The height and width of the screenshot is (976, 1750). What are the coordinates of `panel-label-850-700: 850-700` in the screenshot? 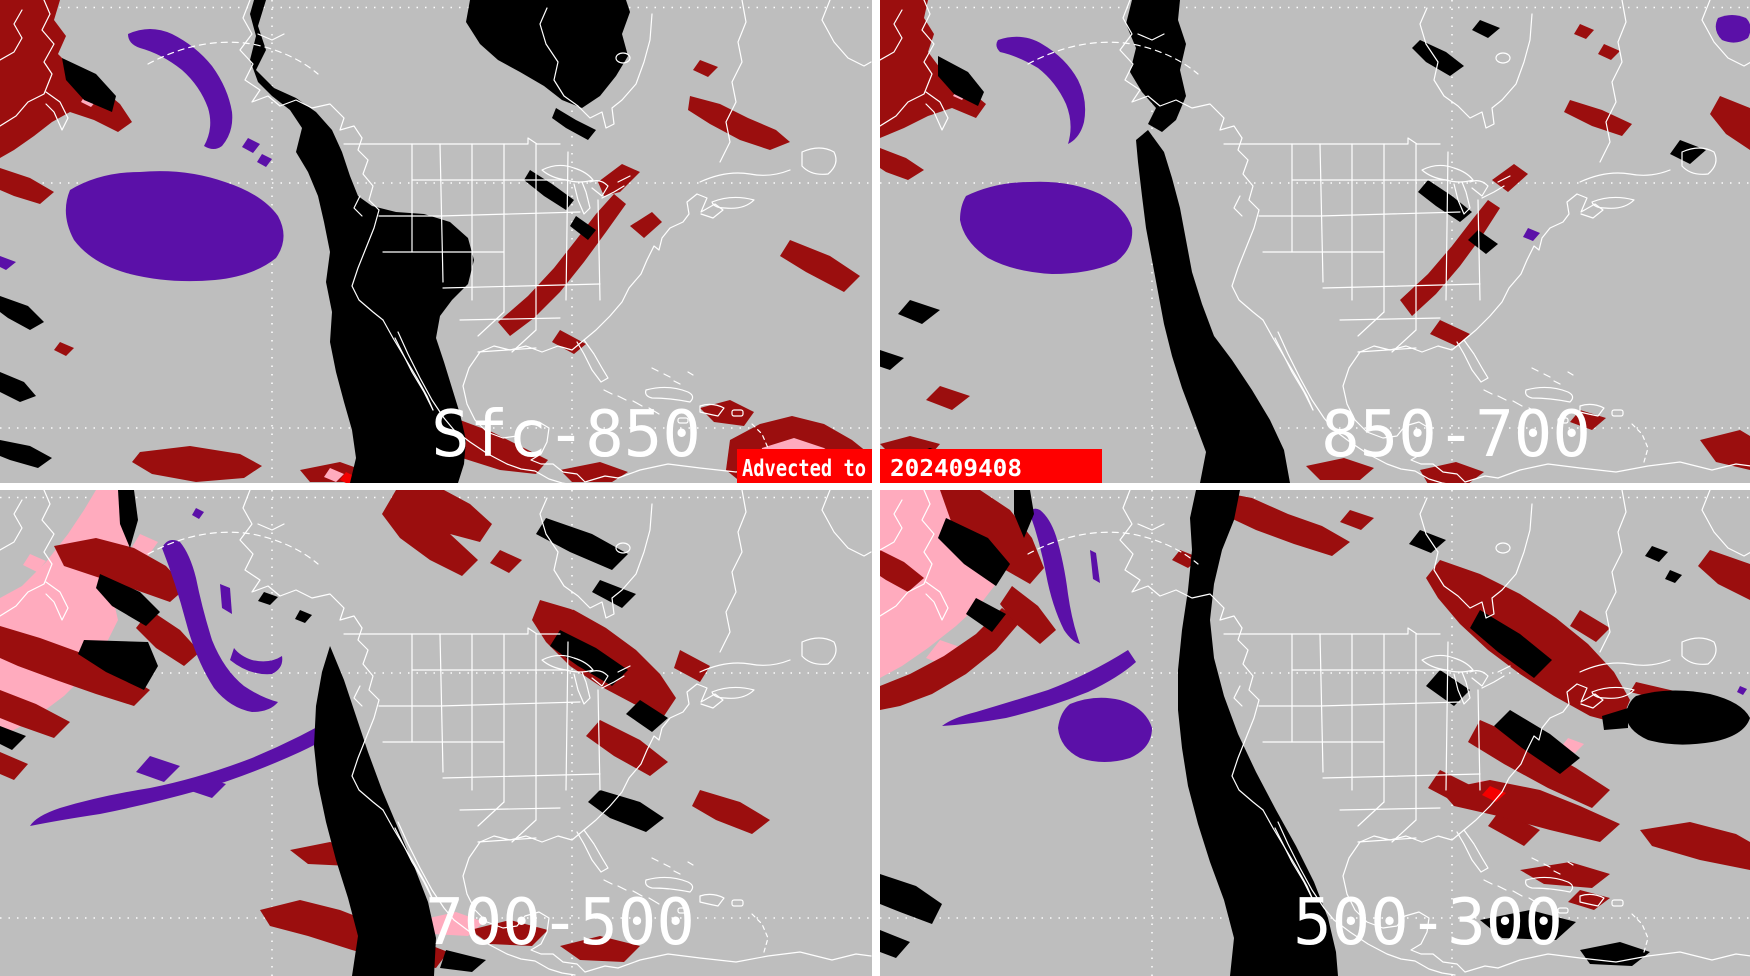 It's located at (1456, 435).